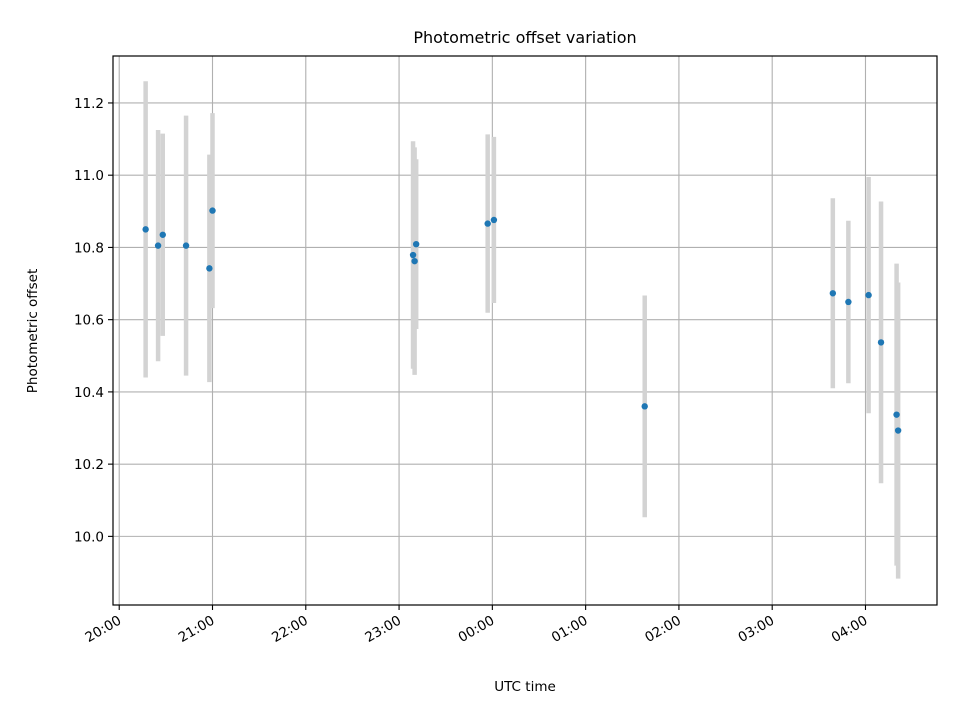 The height and width of the screenshot is (720, 960). What do you see at coordinates (524, 37) in the screenshot?
I see `chart-title: Photometric offset variation` at bounding box center [524, 37].